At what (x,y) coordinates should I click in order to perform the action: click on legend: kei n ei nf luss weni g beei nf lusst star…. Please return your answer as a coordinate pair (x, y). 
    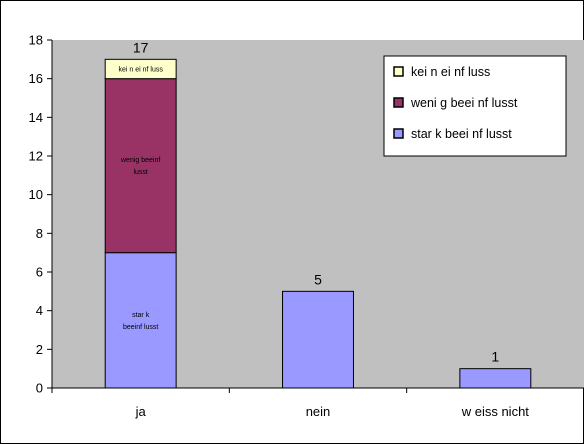
    Looking at the image, I should click on (475, 106).